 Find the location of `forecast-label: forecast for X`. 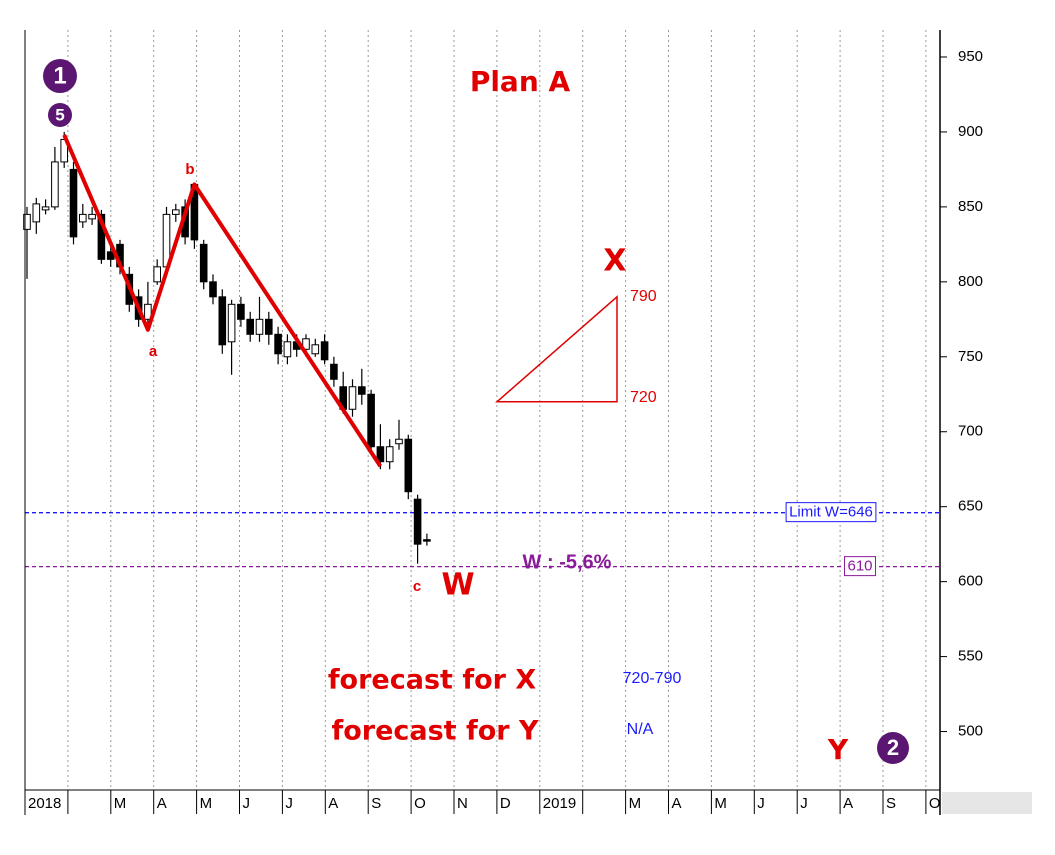

forecast-label: forecast for X is located at coordinates (432, 680).